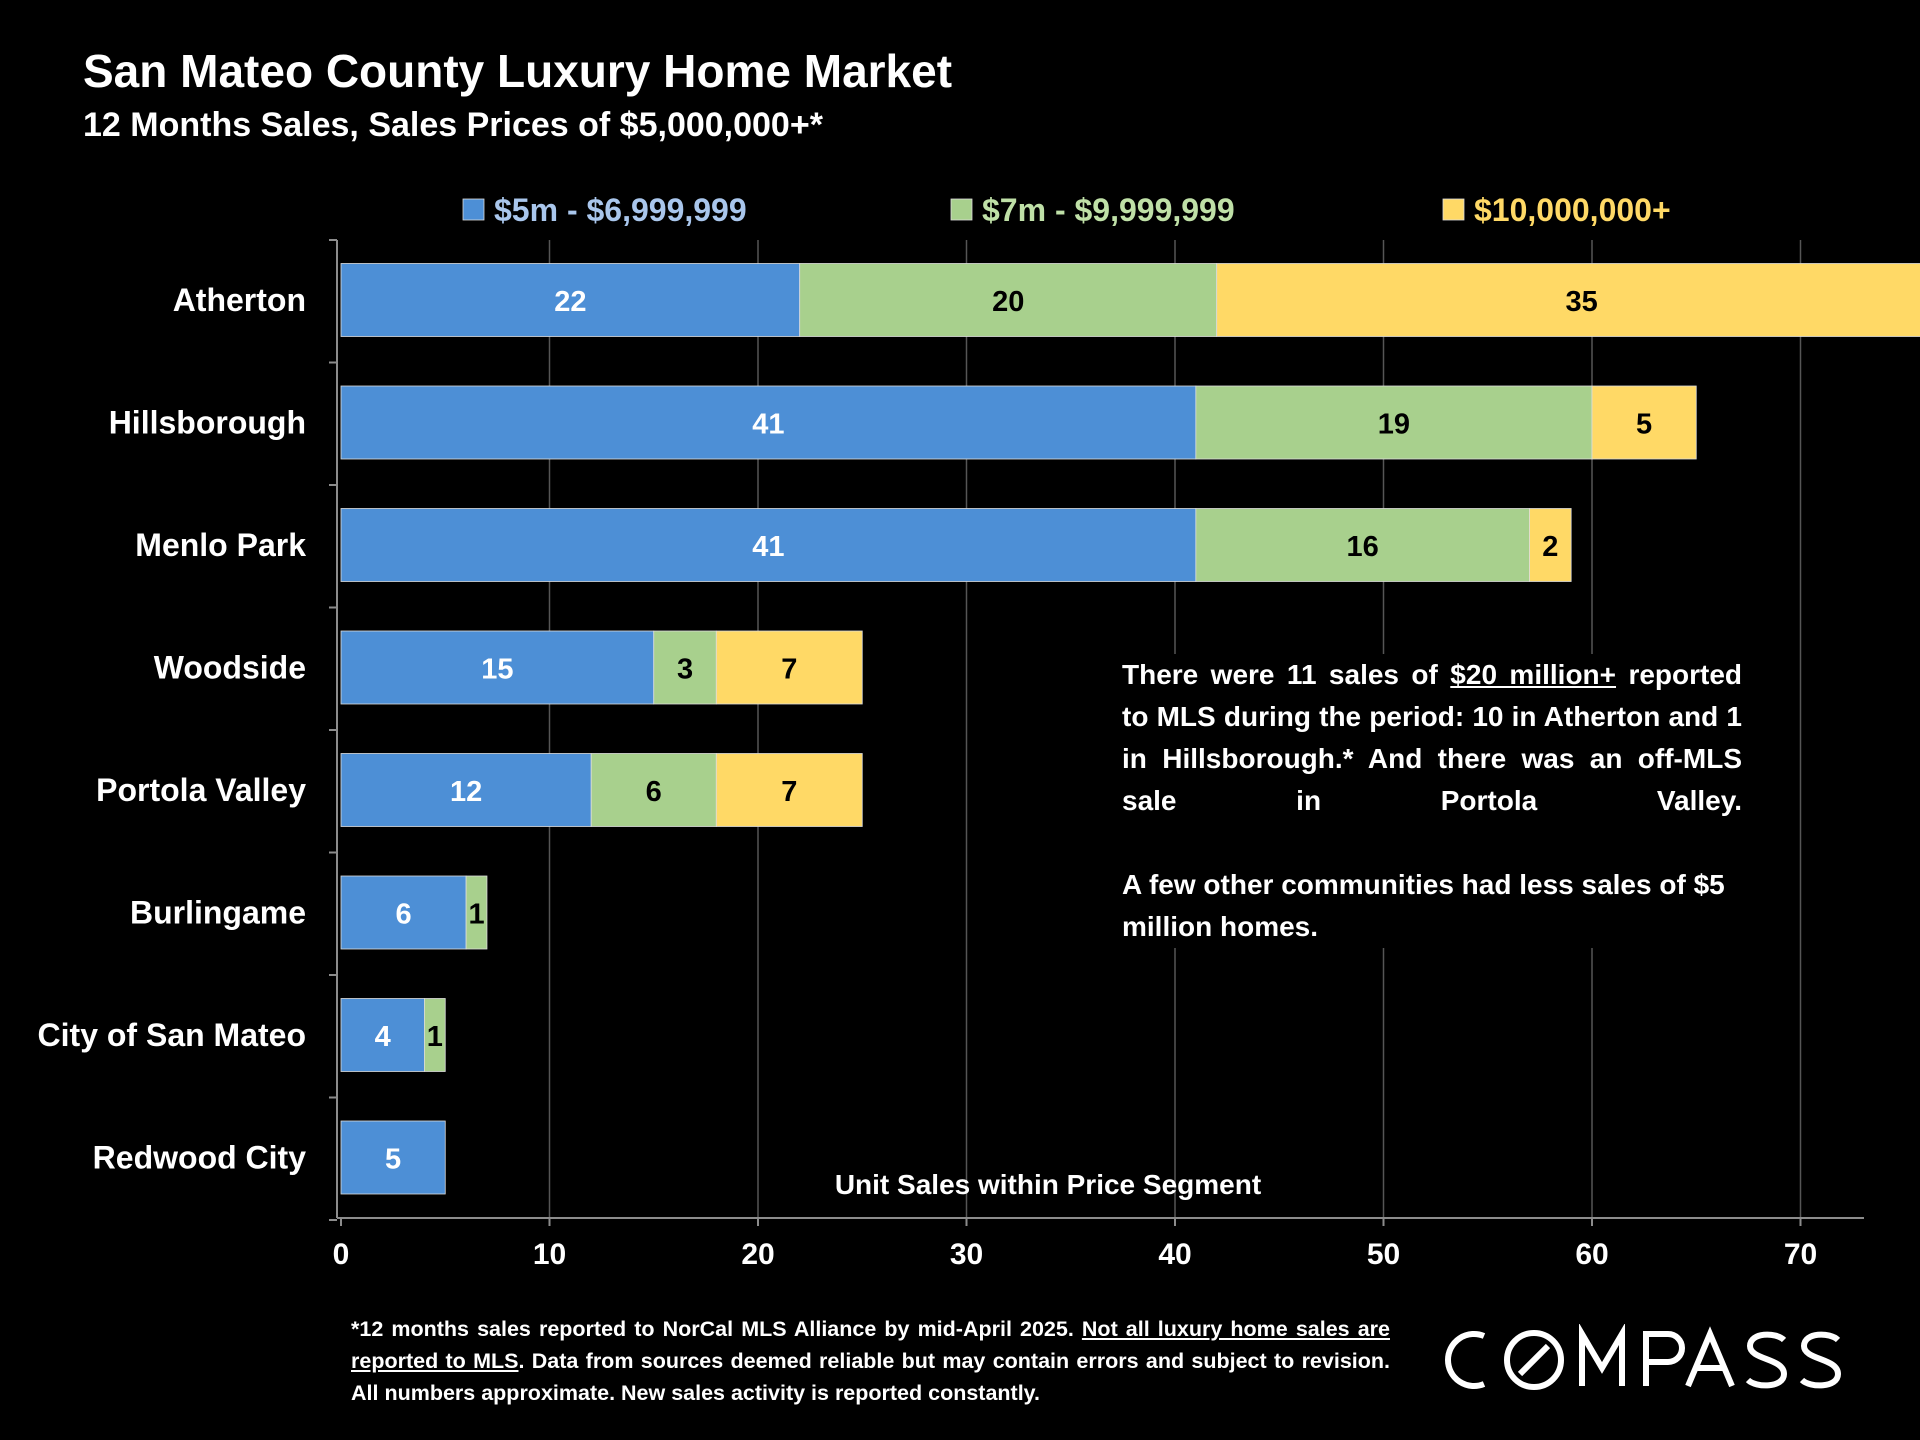 The image size is (1920, 1440). I want to click on data-label: 20, so click(1008, 302).